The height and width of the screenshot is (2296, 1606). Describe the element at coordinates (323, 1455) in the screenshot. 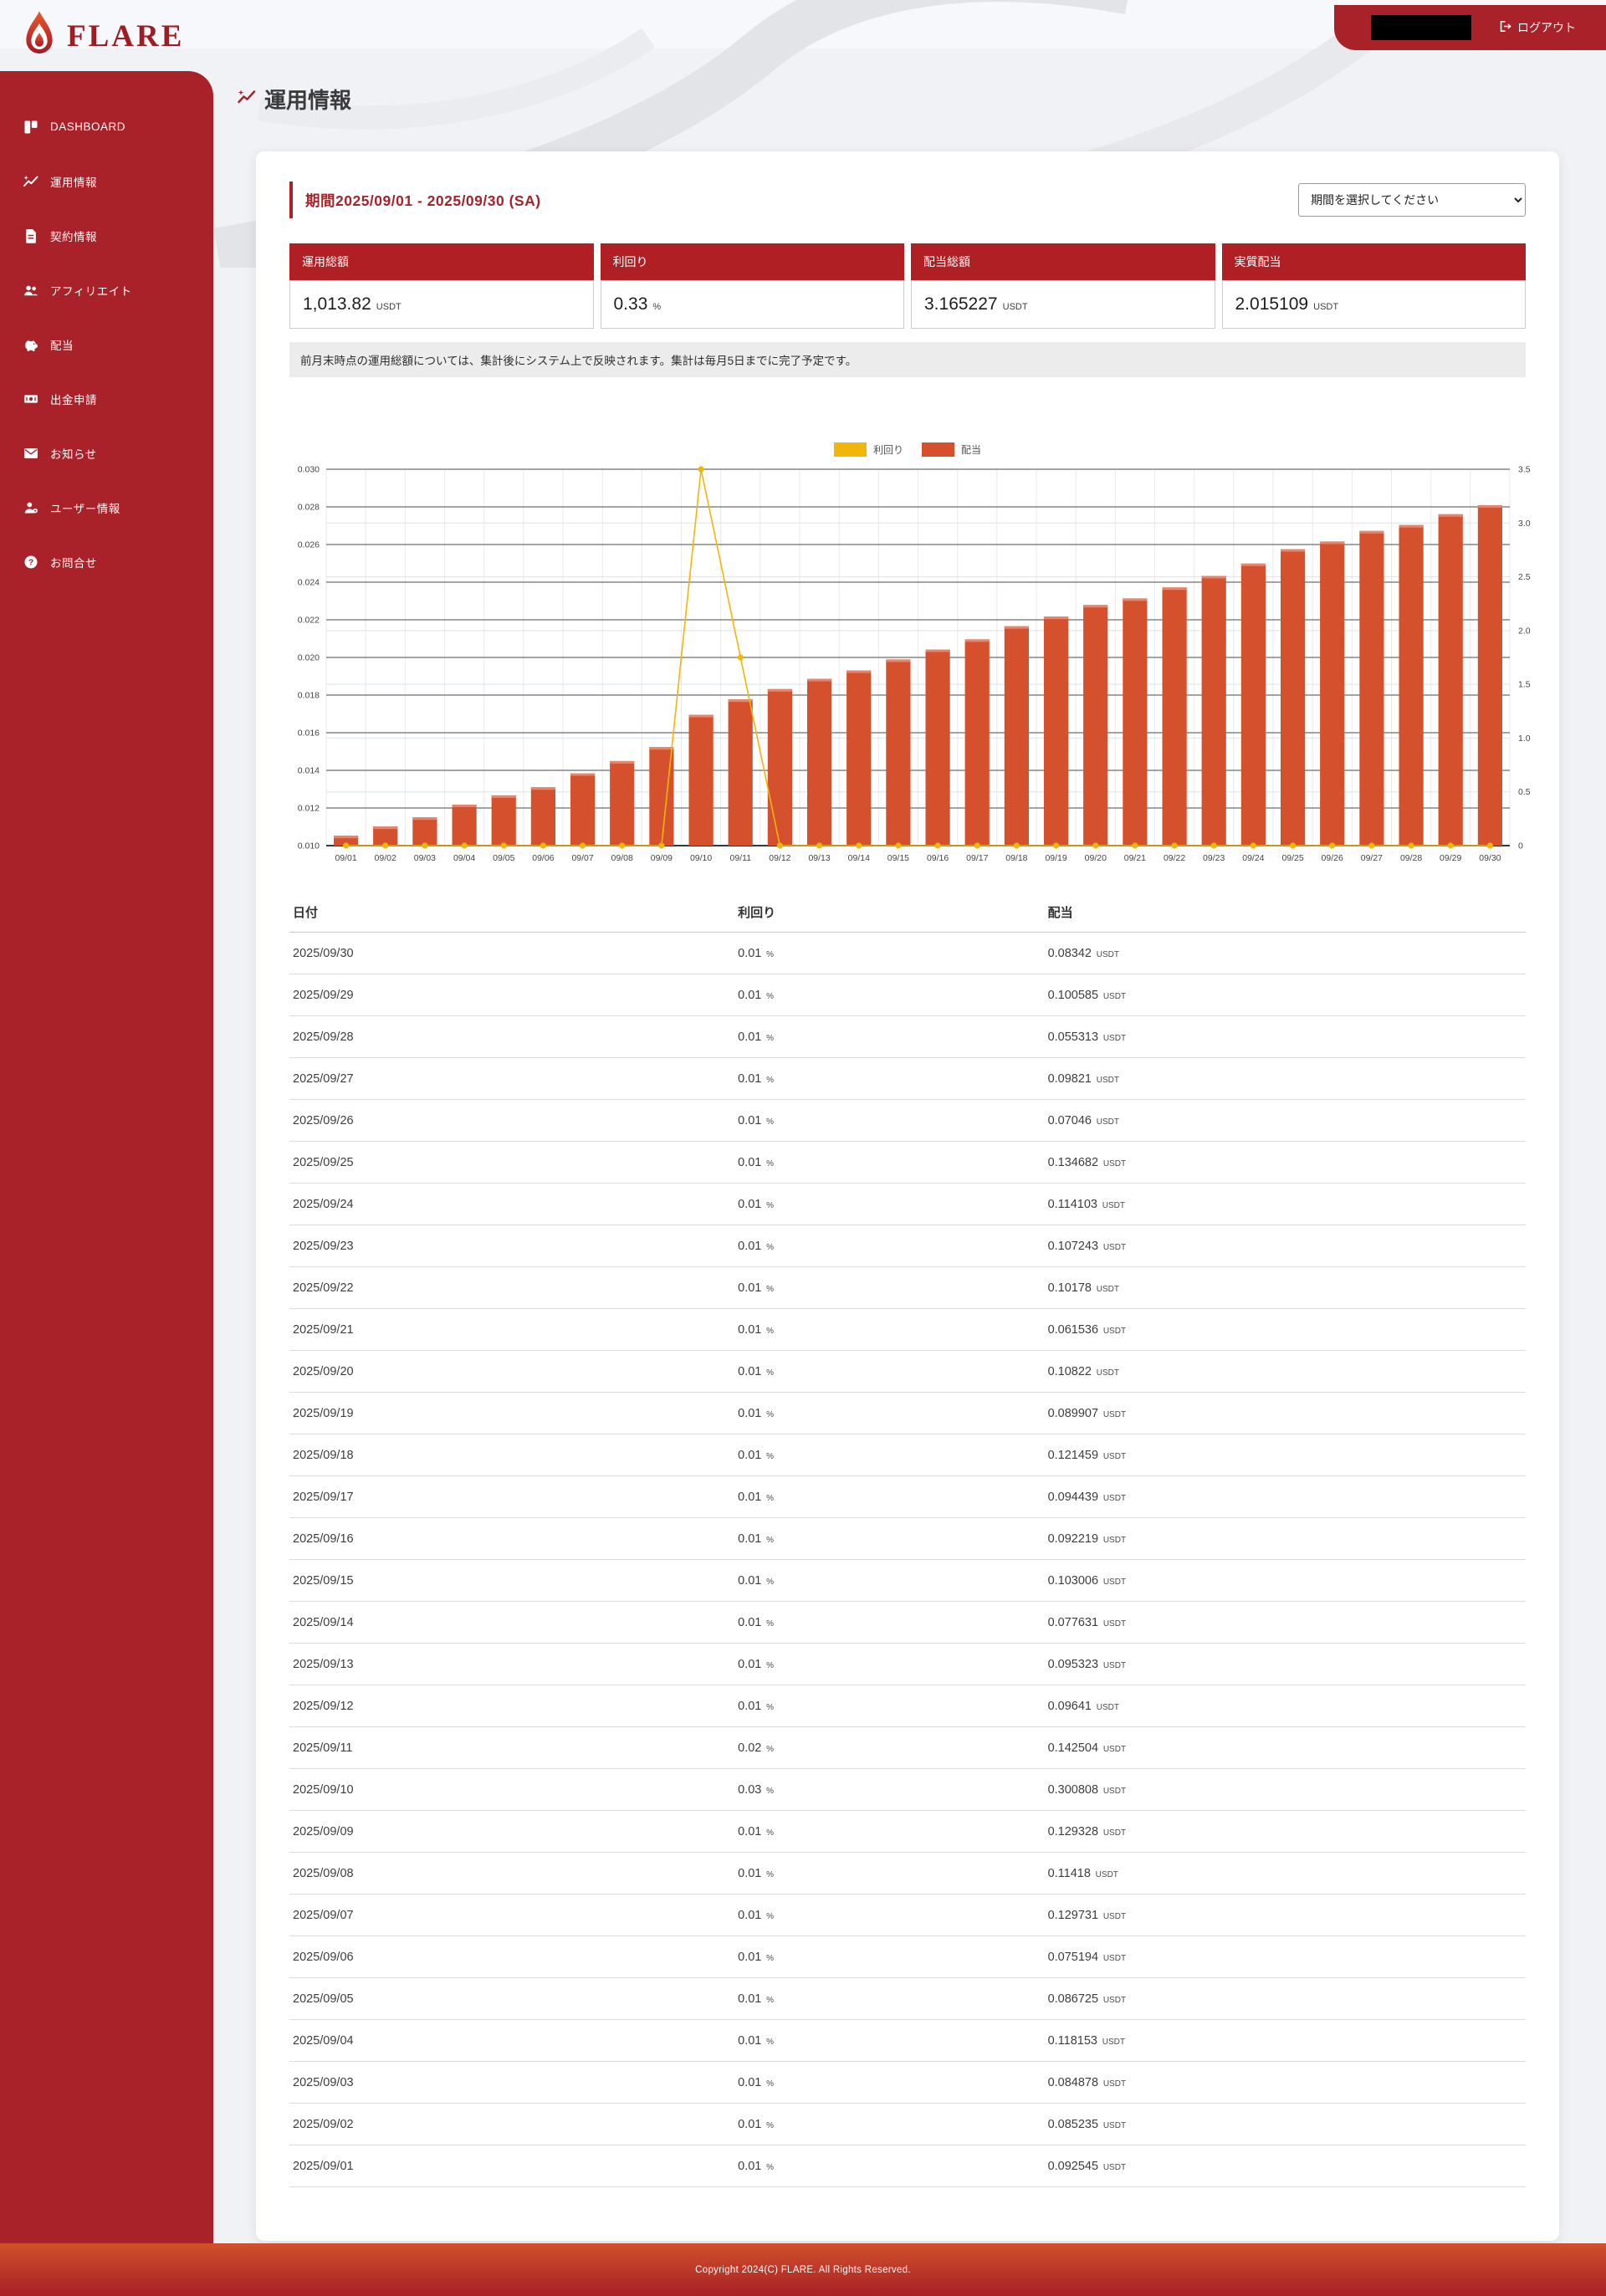

I see `cell-date: 2025/09/18` at that location.